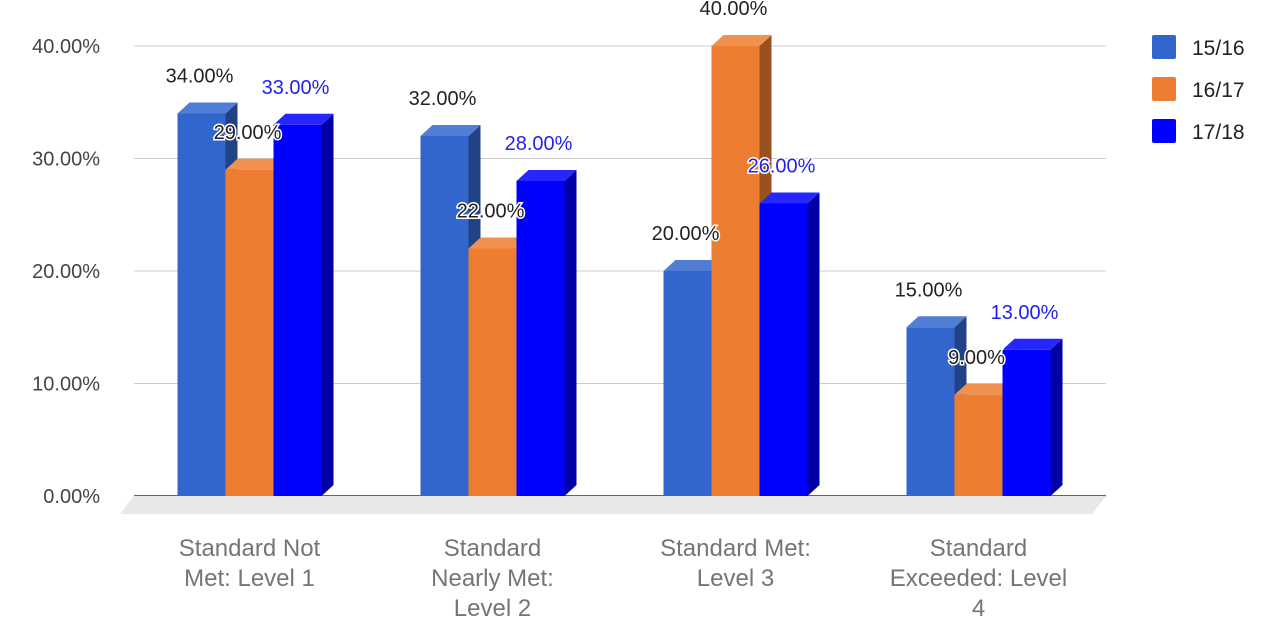  I want to click on legend-item: 16/17, so click(1198, 89).